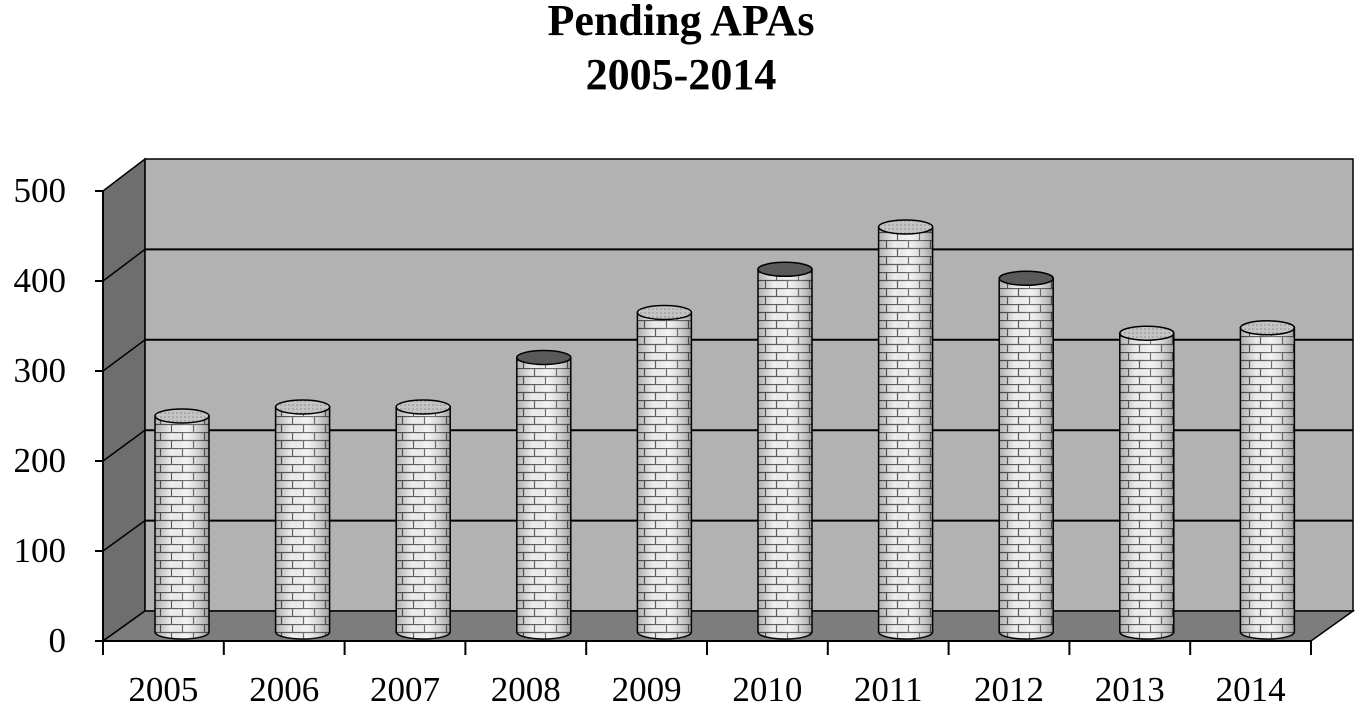 This screenshot has height=707, width=1362. Describe the element at coordinates (40, 190) in the screenshot. I see `y-tick-label: 500` at that location.